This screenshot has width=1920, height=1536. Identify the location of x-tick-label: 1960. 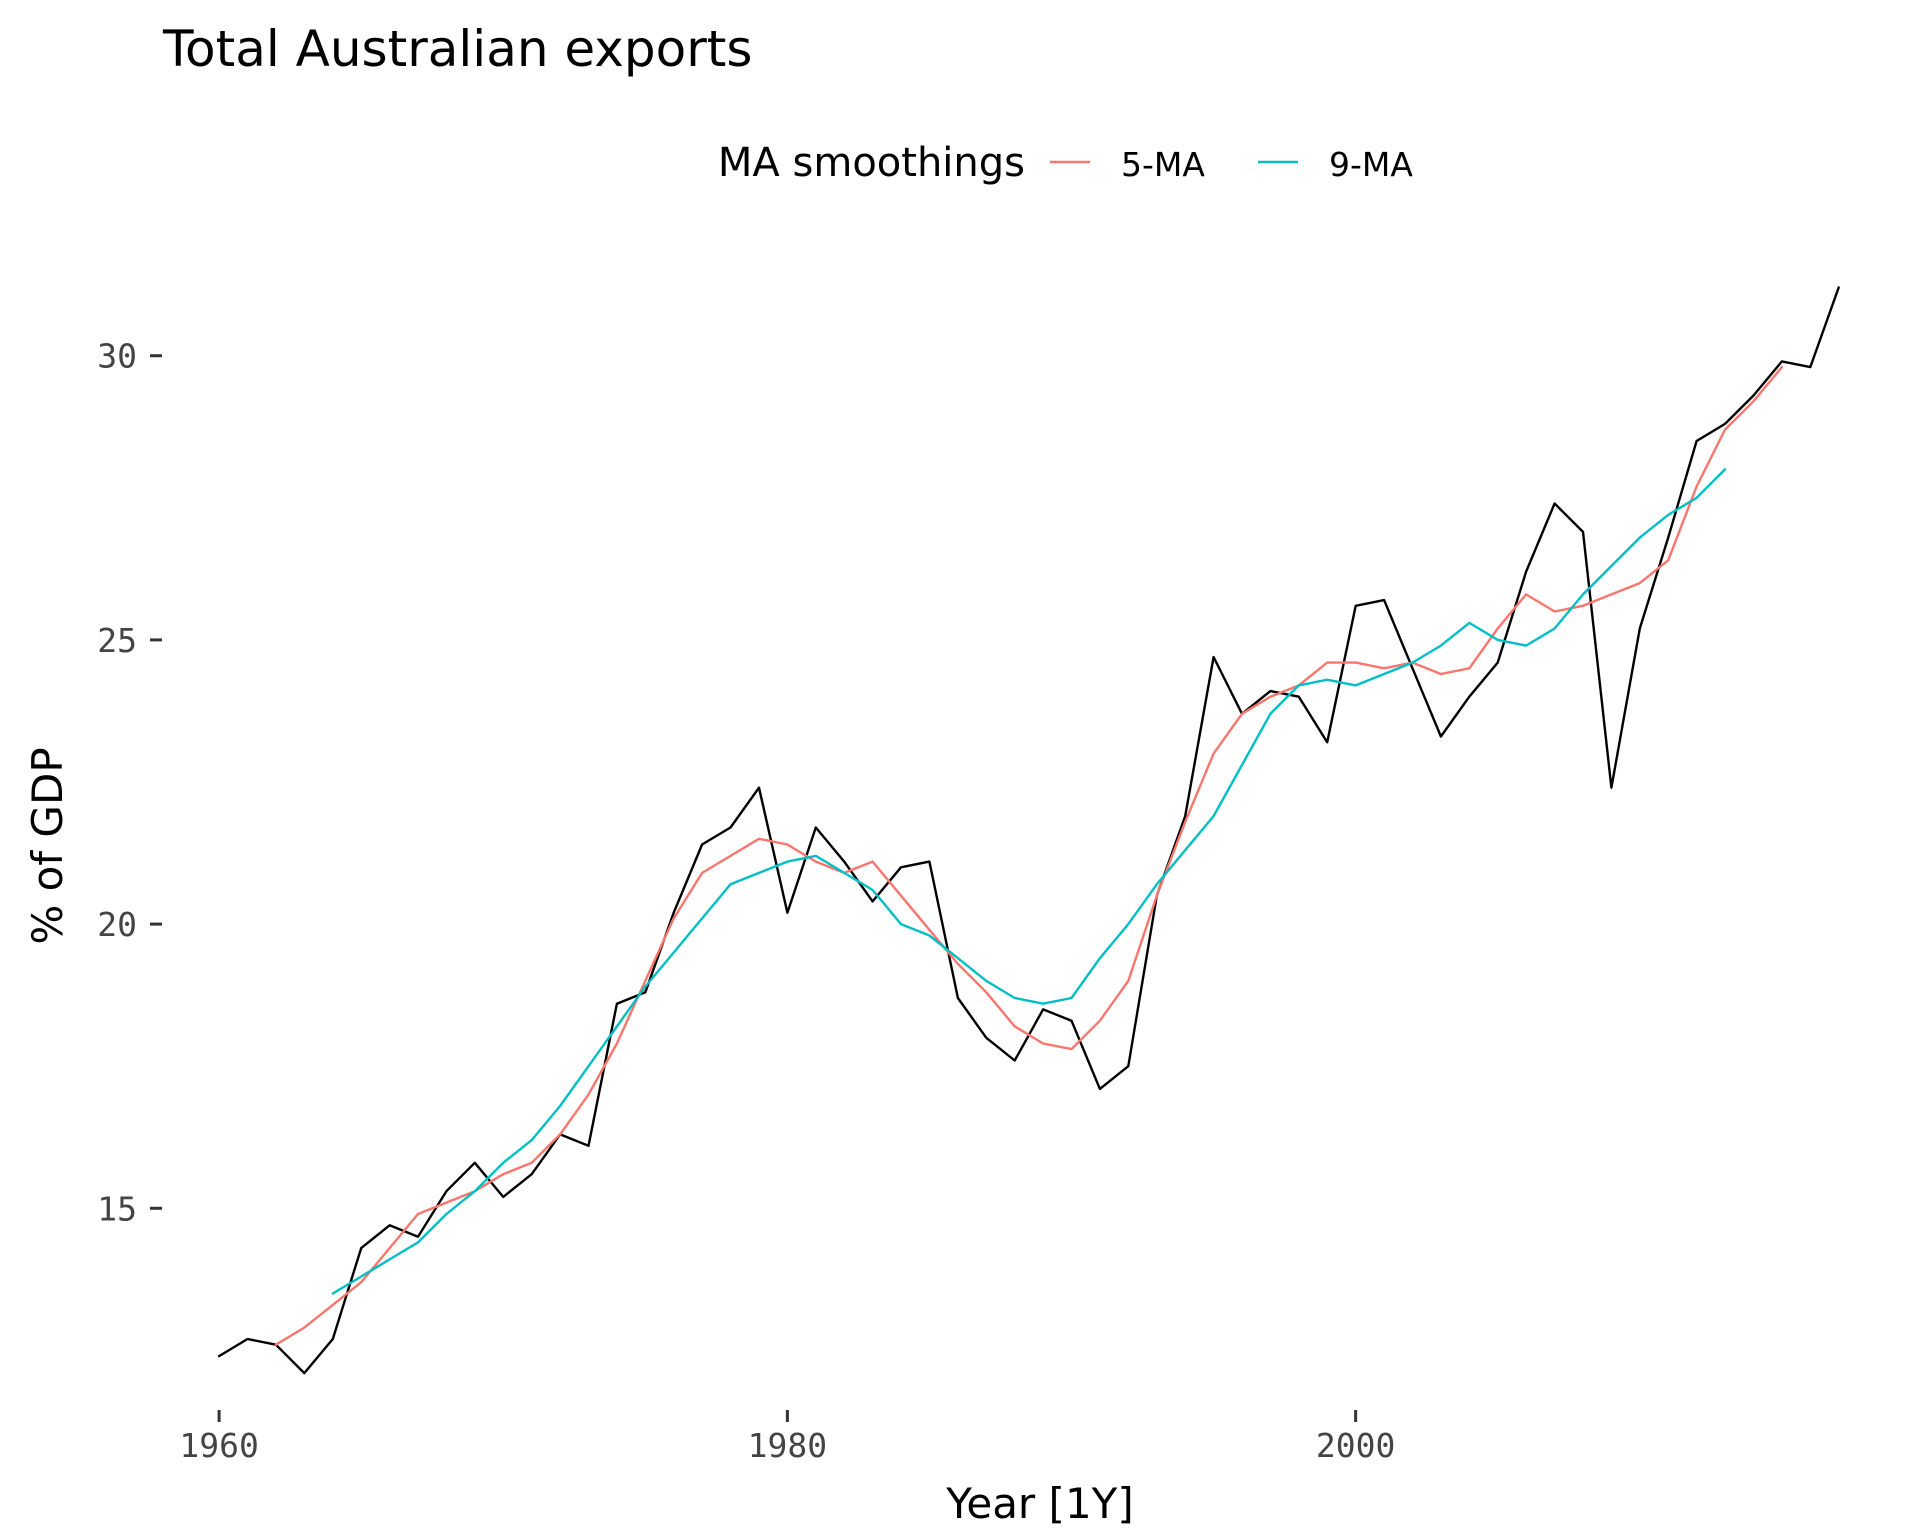
(218, 1445).